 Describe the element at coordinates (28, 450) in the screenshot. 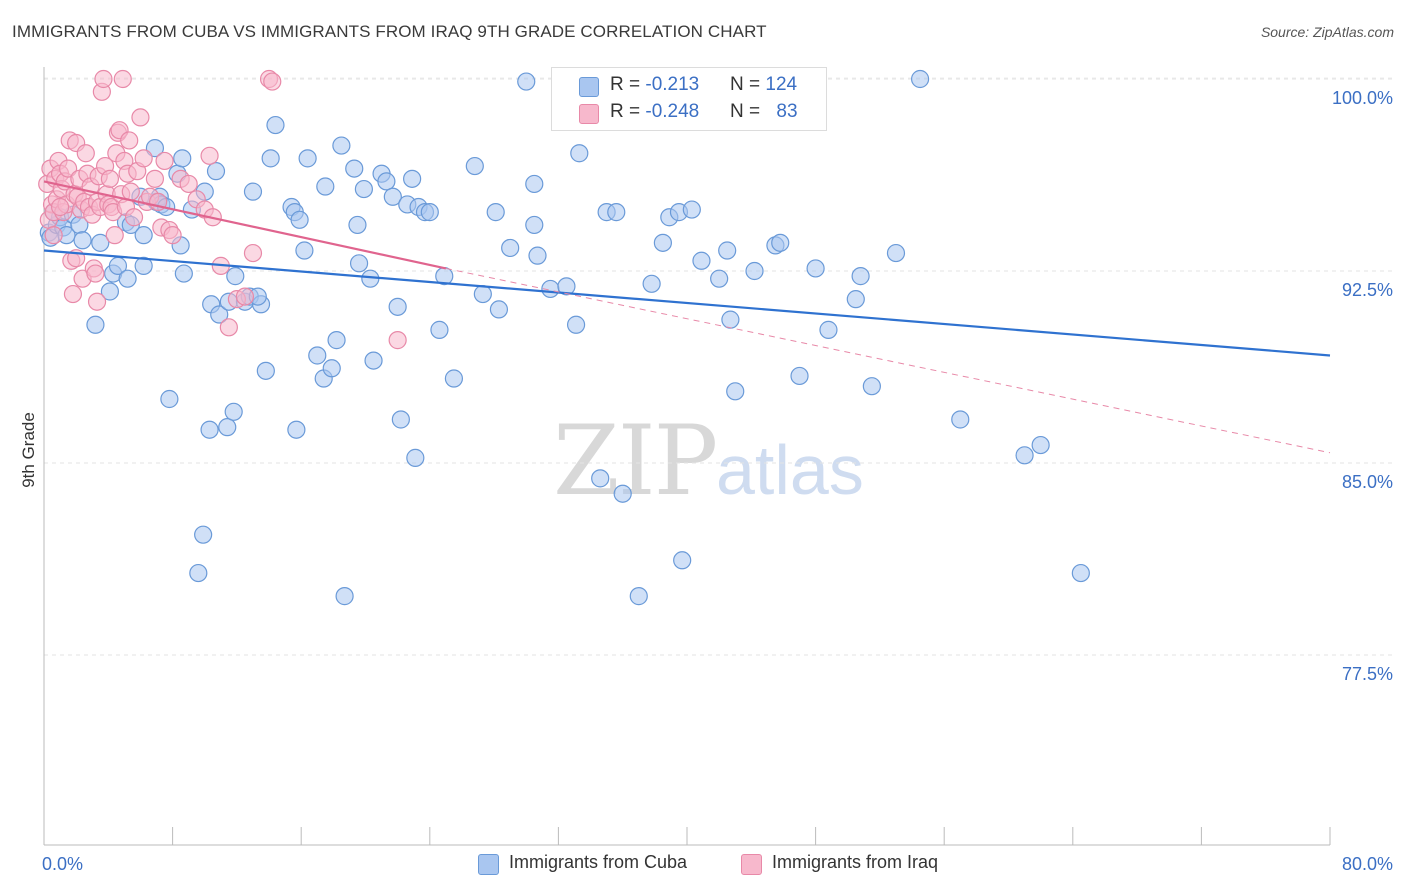

I see `y-axis-label: 9th Grade` at that location.